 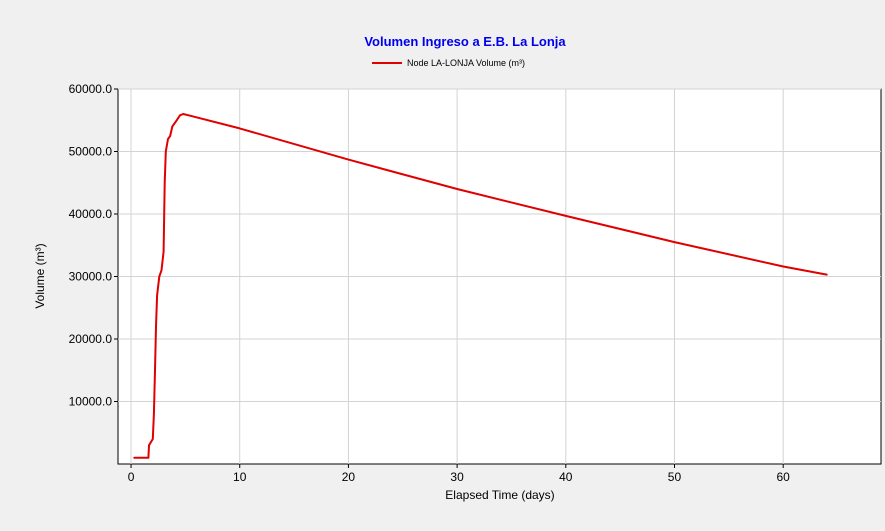 What do you see at coordinates (91, 152) in the screenshot?
I see `y-tick-label: 50000.0` at bounding box center [91, 152].